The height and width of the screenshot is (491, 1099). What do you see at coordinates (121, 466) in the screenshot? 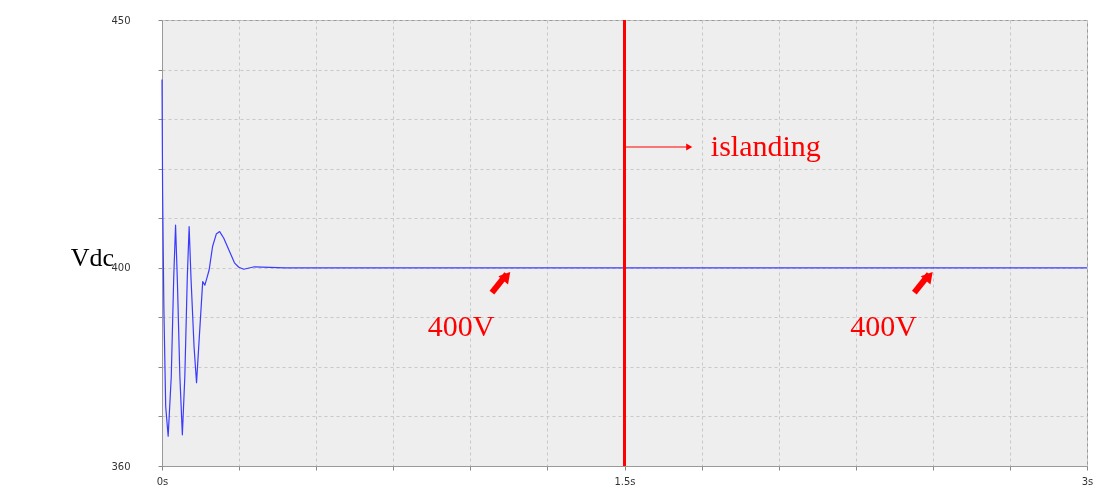
I see `y-tick-label: 360` at bounding box center [121, 466].